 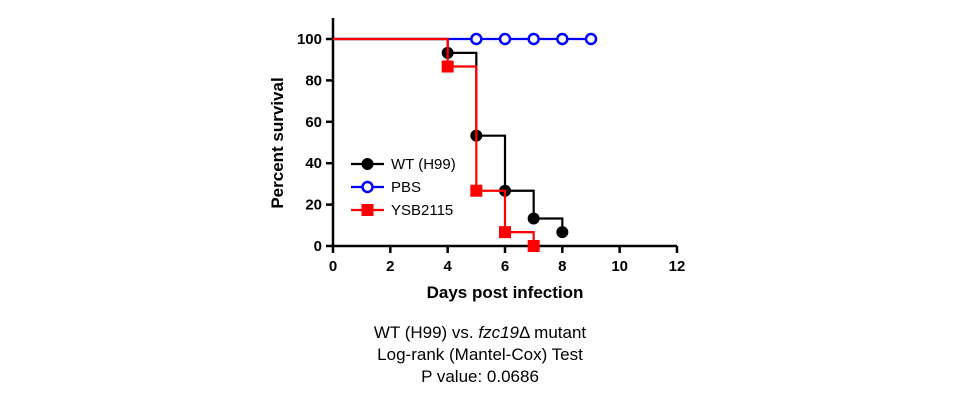 What do you see at coordinates (505, 292) in the screenshot?
I see `x-axis-title: Days post infection` at bounding box center [505, 292].